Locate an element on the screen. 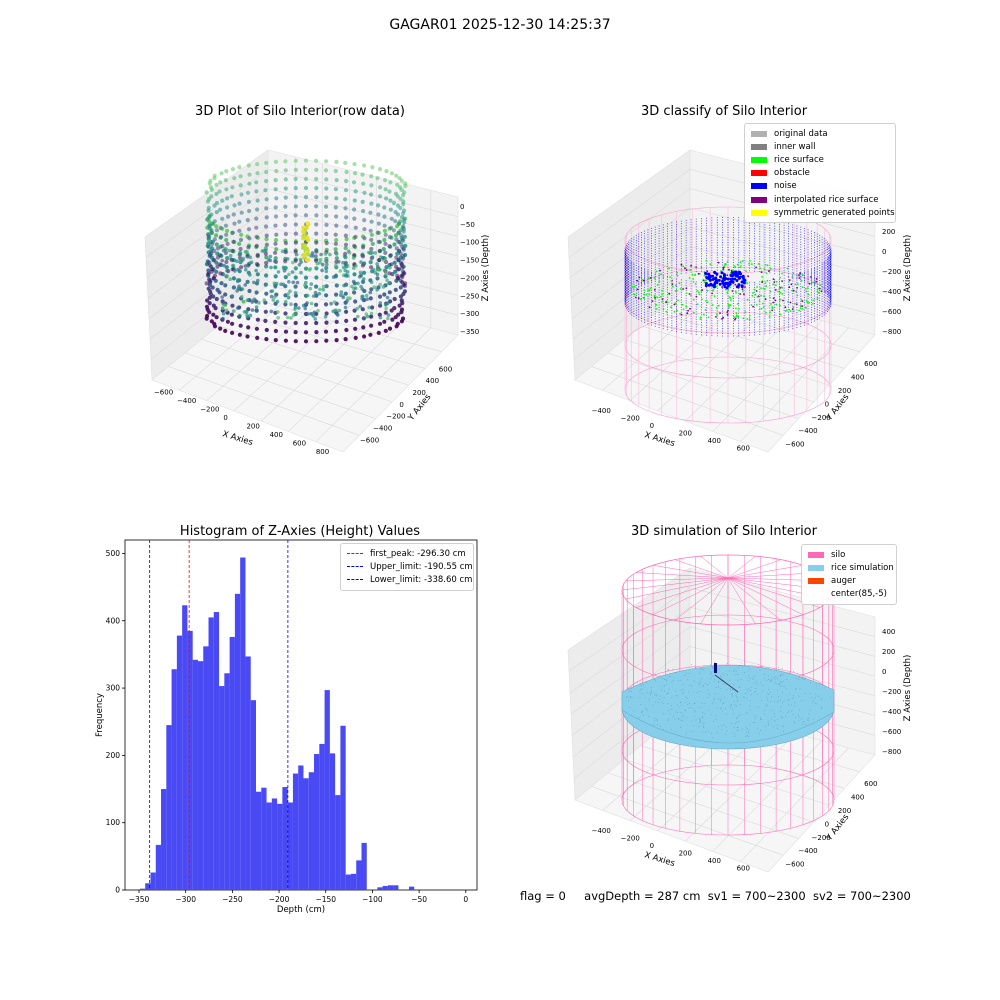  legend-swatch is located at coordinates (759, 199).